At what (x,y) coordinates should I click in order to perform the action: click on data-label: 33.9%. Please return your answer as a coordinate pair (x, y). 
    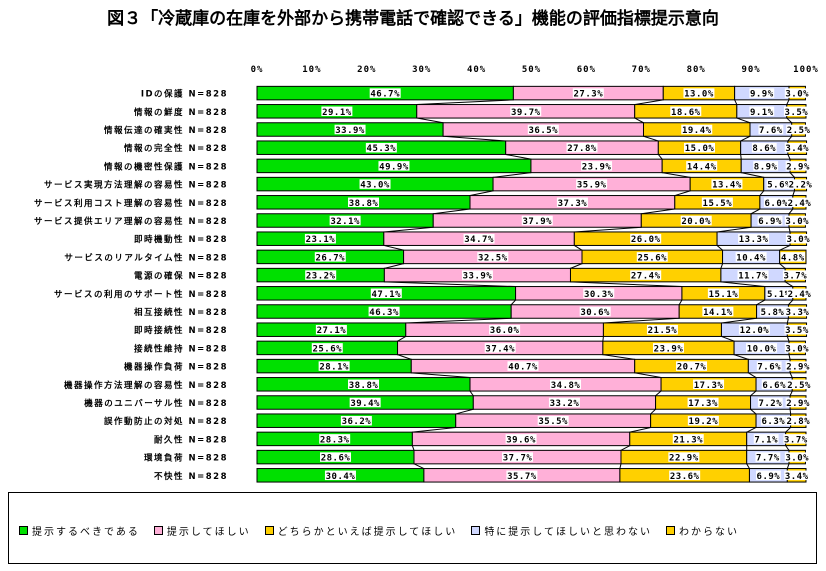
    Looking at the image, I should click on (350, 131).